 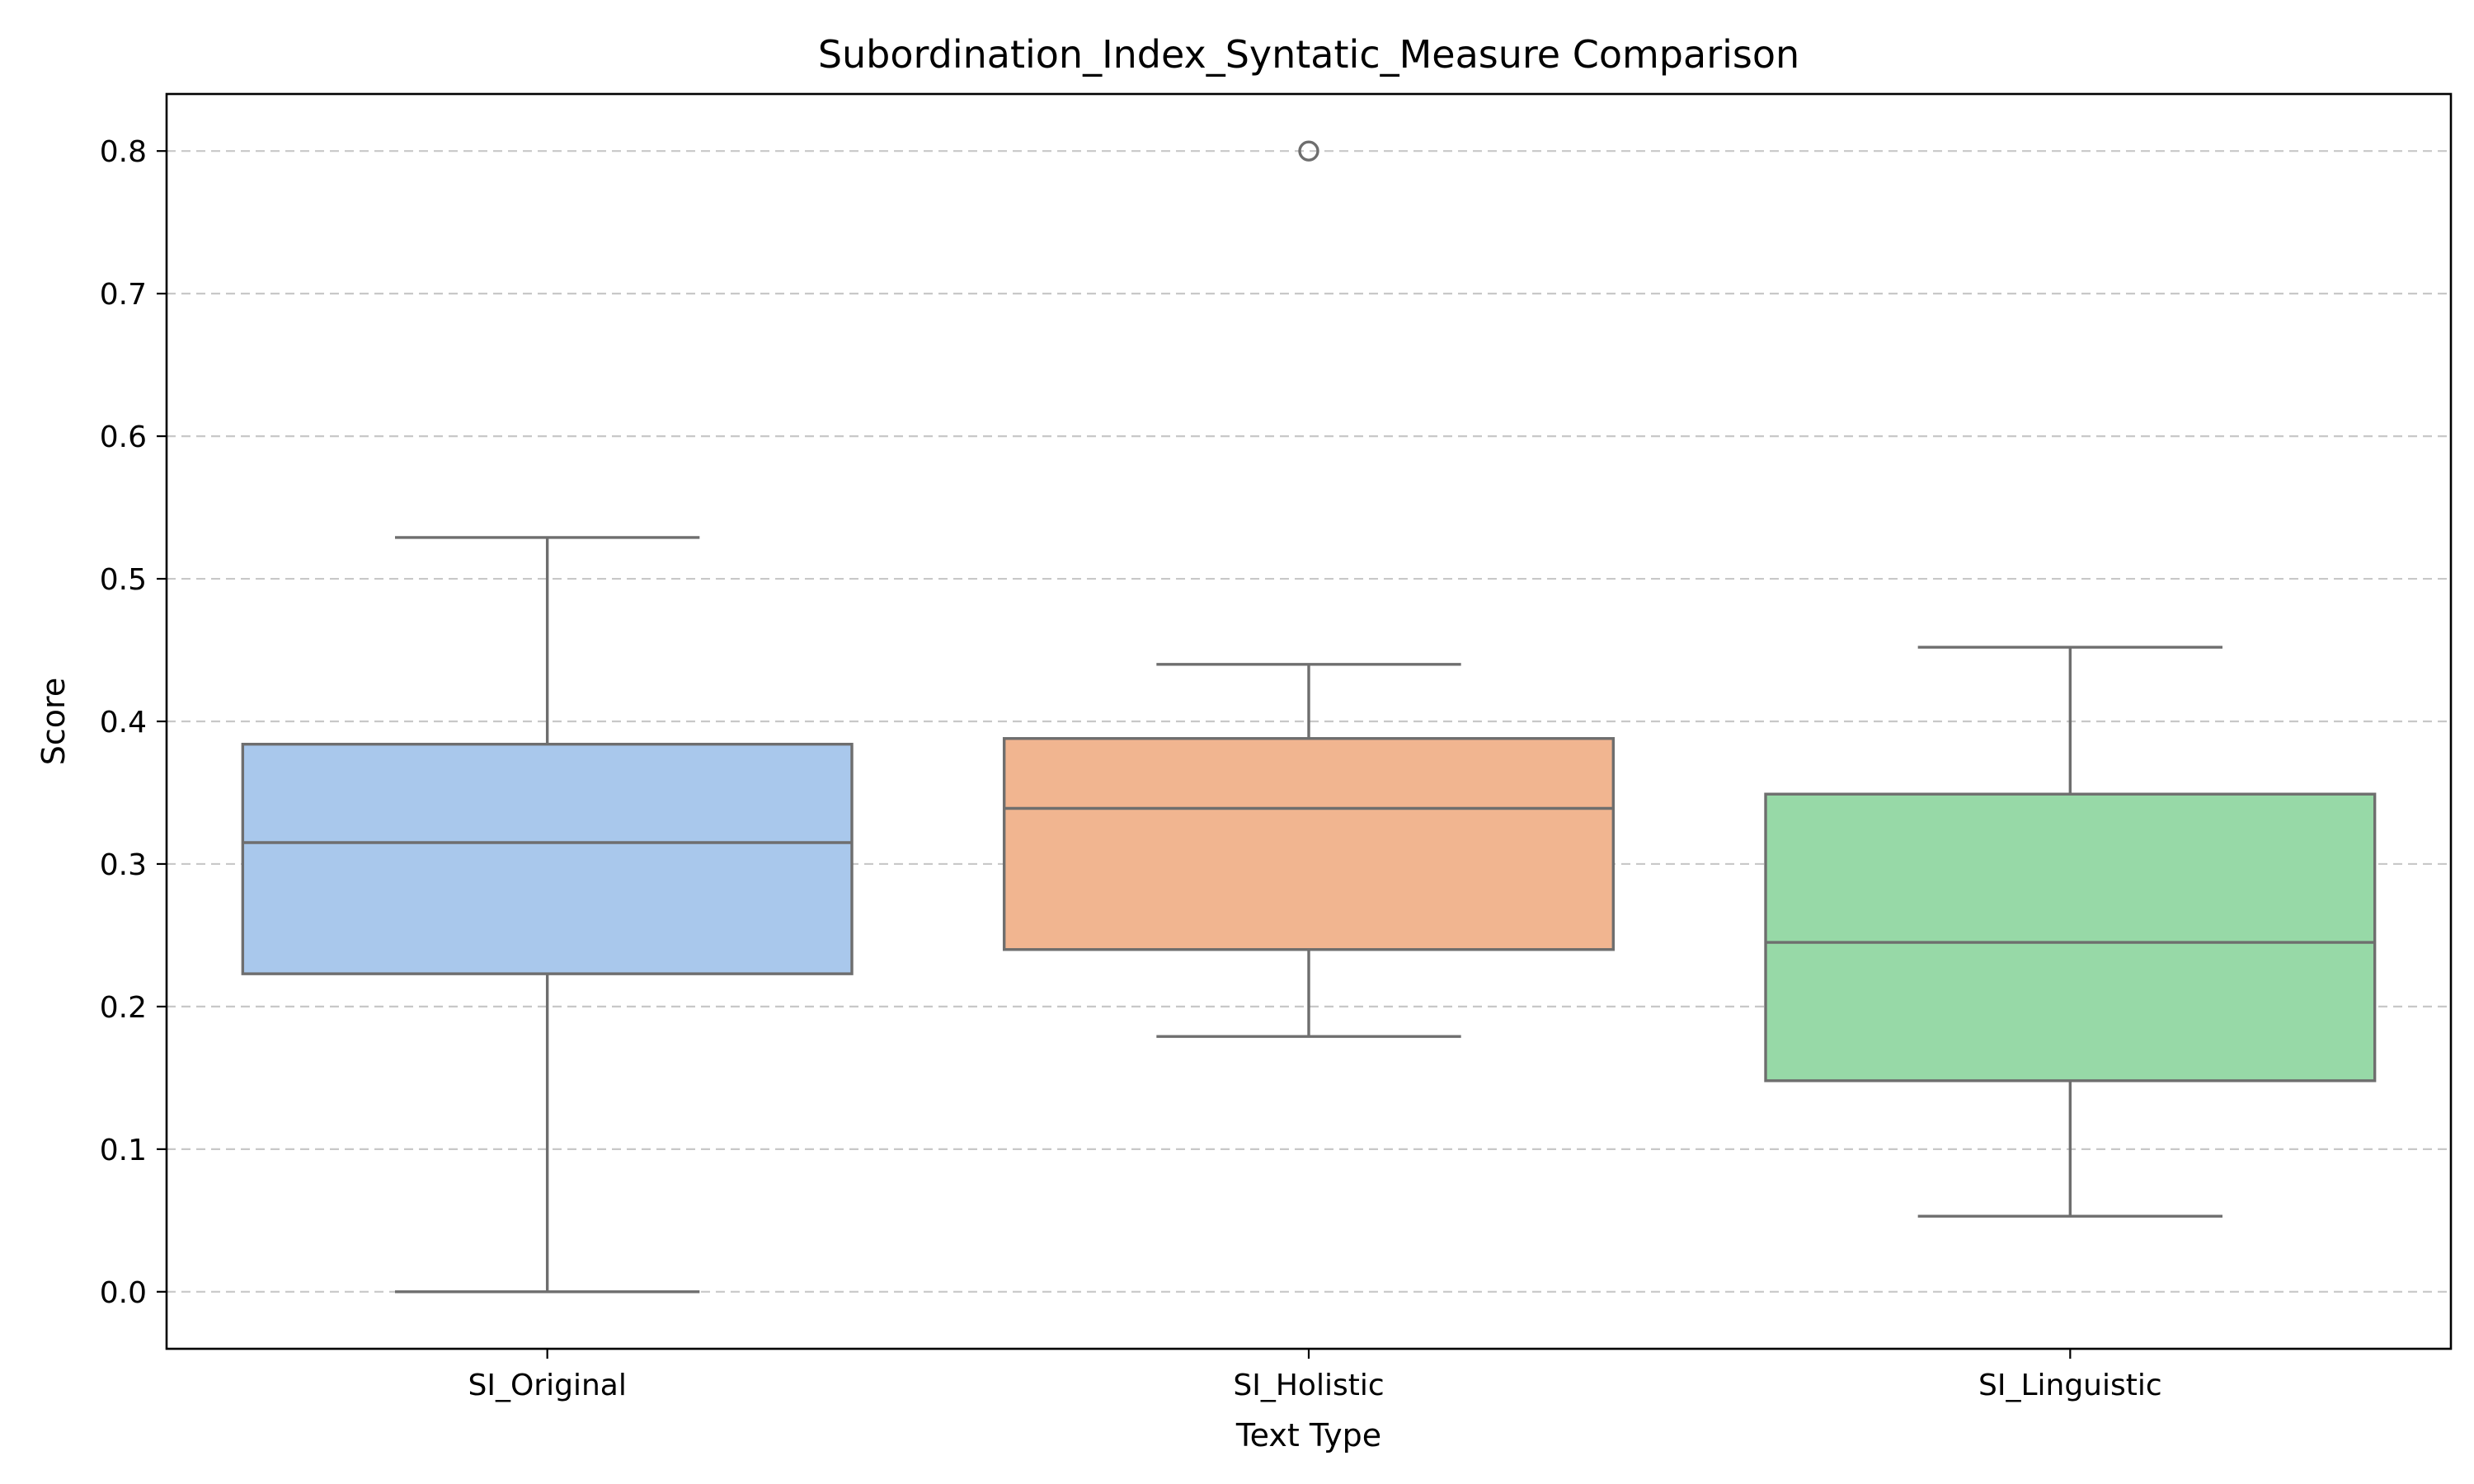 I want to click on x-tick-label: SI_Original, so click(x=547, y=1385).